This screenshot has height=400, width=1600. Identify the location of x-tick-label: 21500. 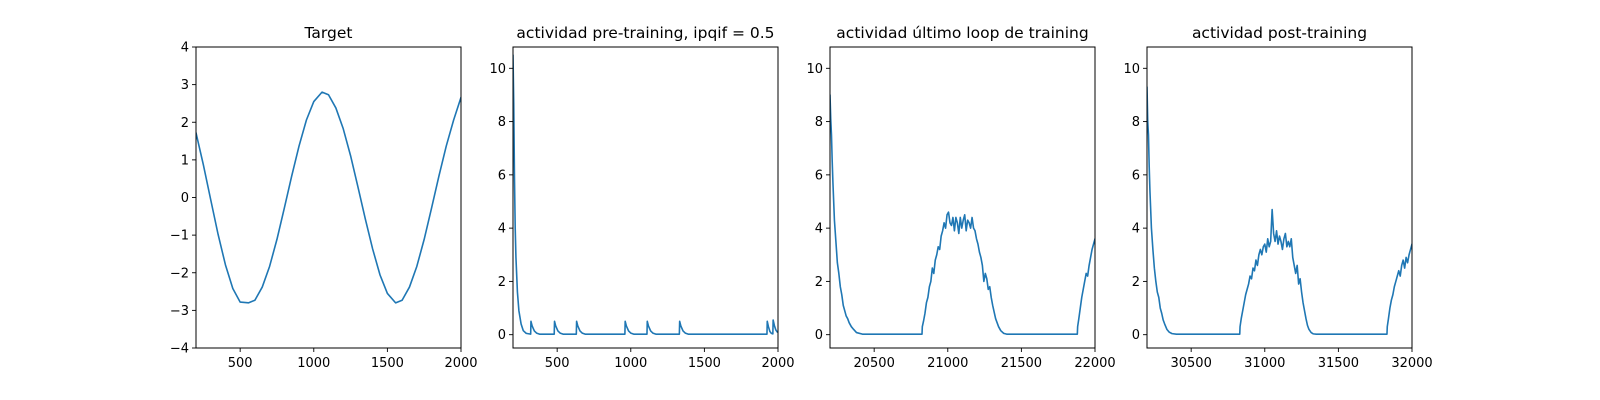
(1021, 363).